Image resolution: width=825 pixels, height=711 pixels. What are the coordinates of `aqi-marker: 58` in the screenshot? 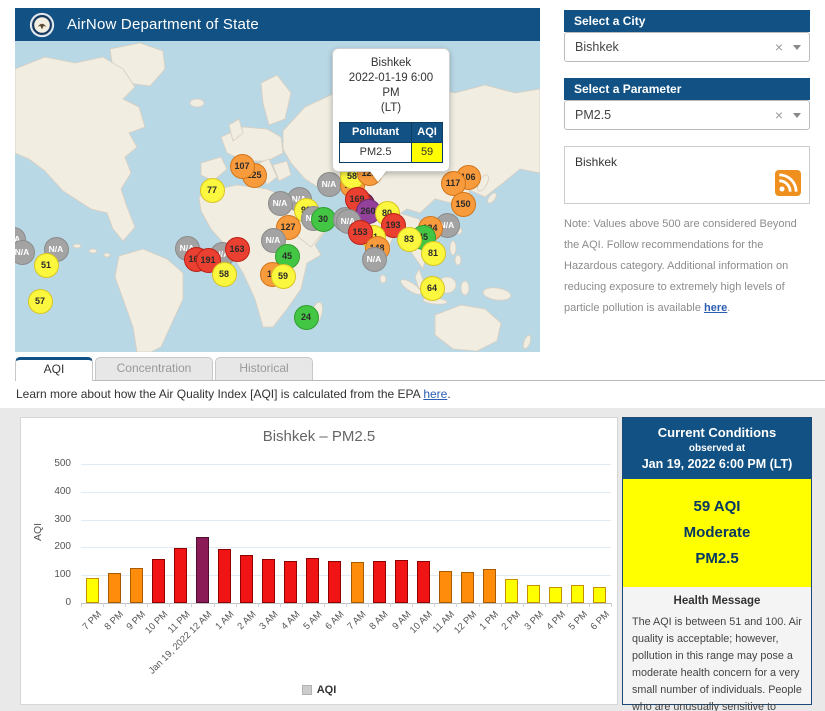 It's located at (224, 274).